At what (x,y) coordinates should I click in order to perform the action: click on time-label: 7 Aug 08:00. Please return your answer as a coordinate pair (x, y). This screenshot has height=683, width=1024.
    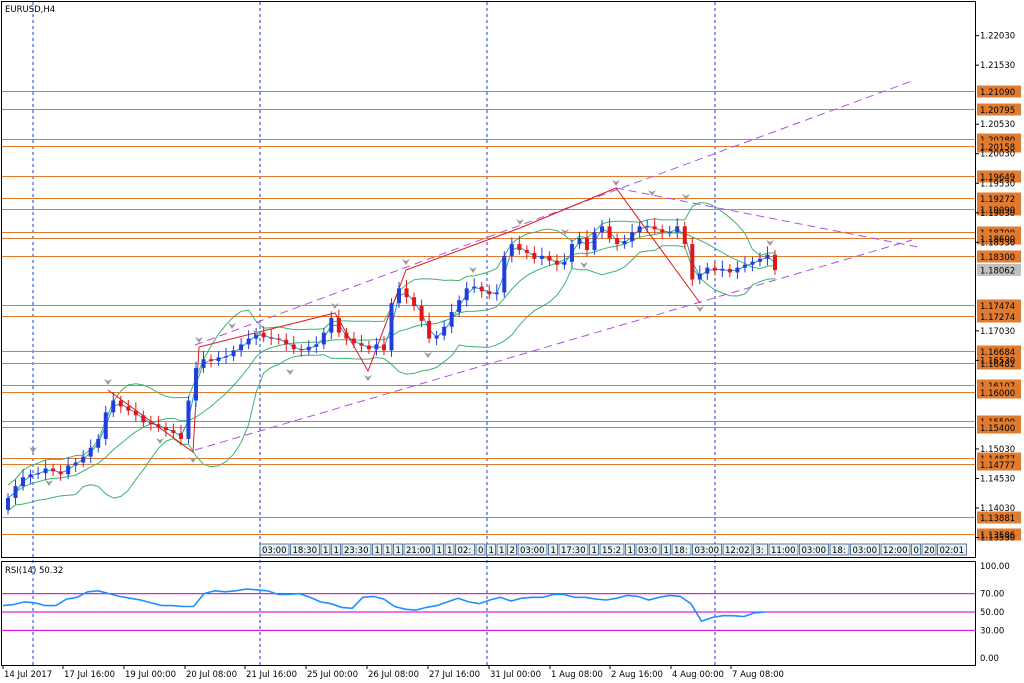
    Looking at the image, I should click on (758, 675).